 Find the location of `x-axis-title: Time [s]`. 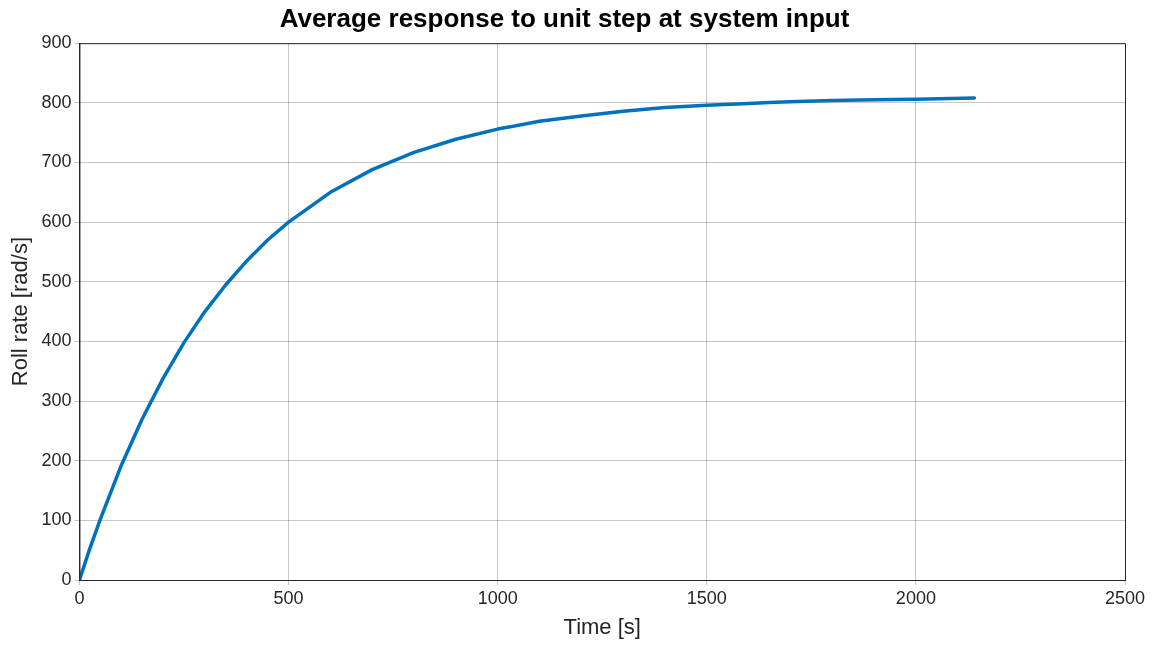

x-axis-title: Time [s] is located at coordinates (602, 626).